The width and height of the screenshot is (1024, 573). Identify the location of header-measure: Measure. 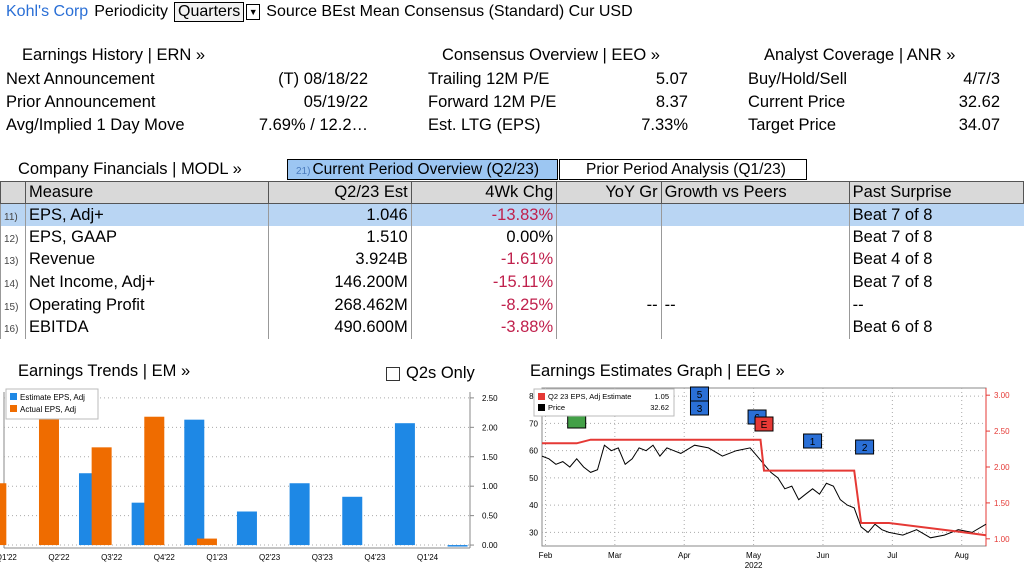
(147, 192).